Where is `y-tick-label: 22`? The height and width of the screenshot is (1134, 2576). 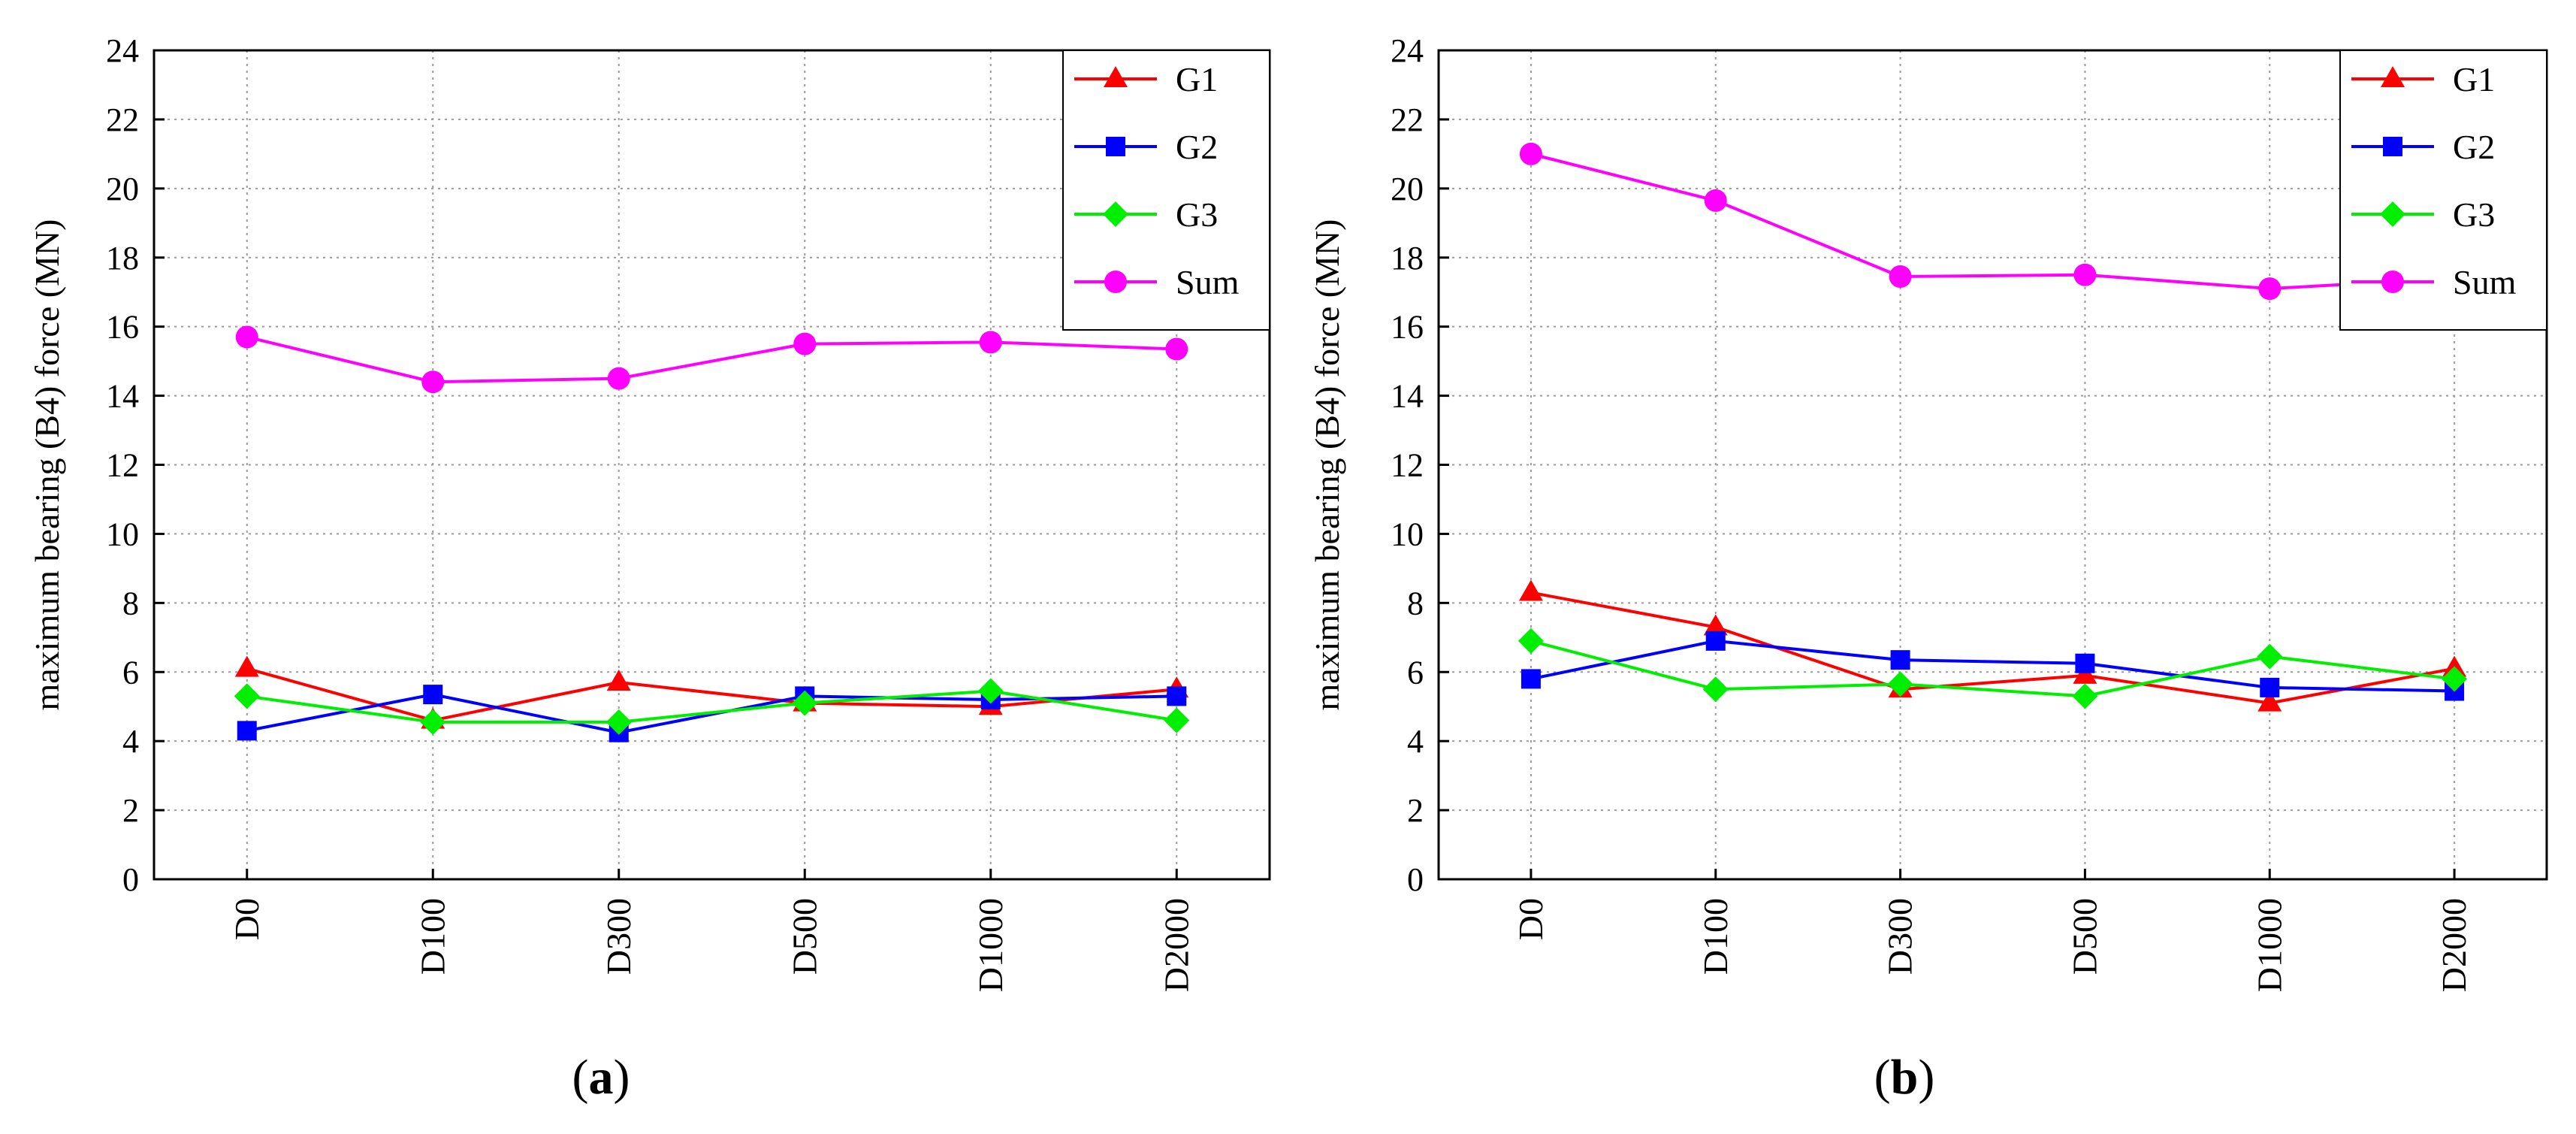 y-tick-label: 22 is located at coordinates (1407, 120).